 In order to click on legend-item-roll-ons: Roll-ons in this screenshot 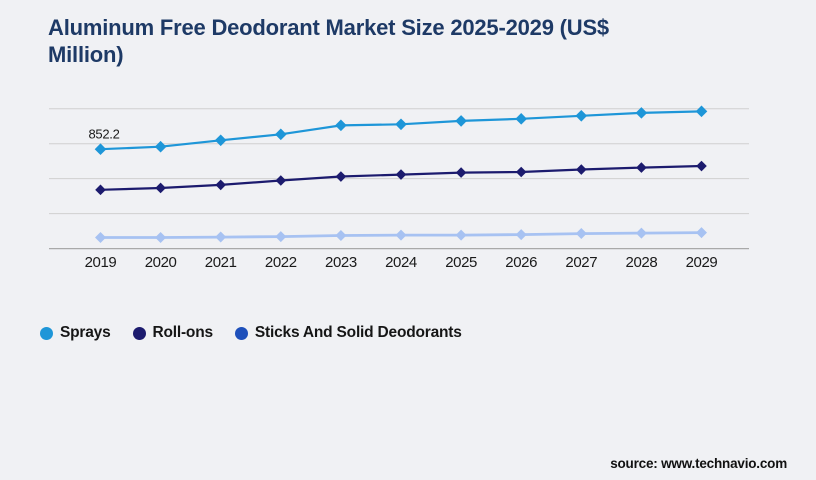, I will do `click(173, 333)`.